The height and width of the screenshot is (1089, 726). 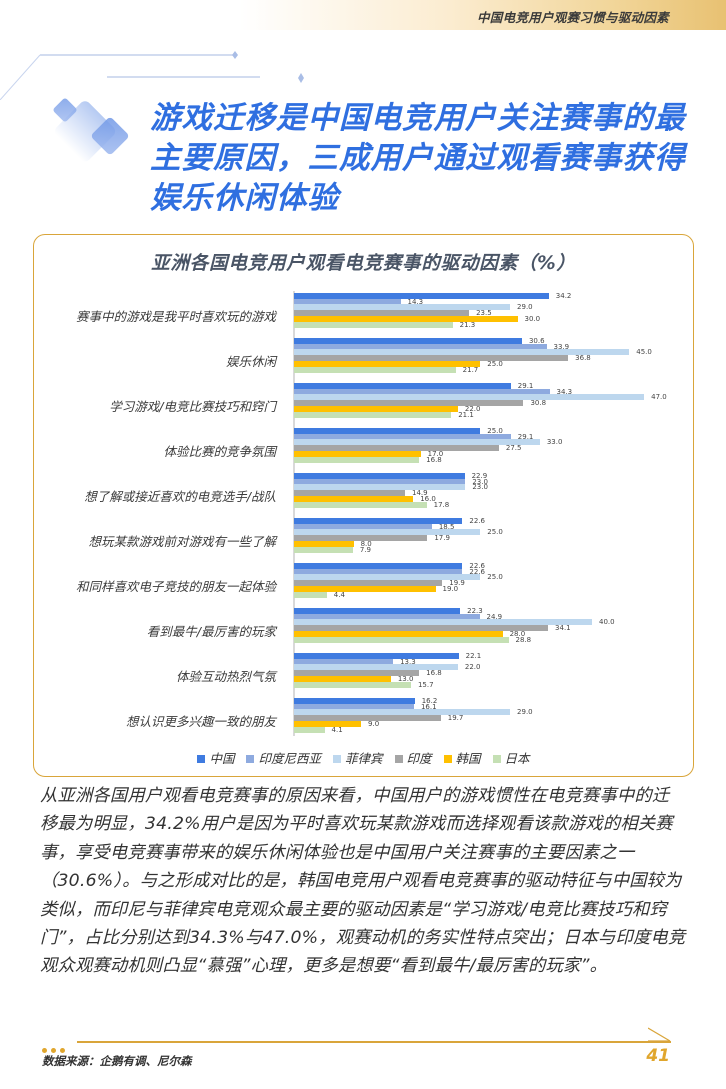 I want to click on legend-label: 菲律宾, so click(x=363, y=758).